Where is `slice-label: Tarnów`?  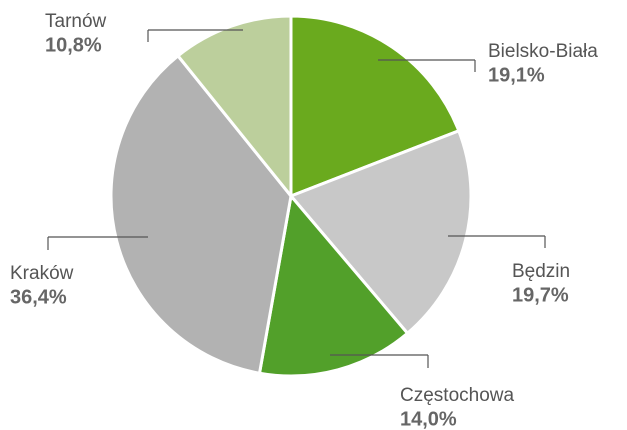 slice-label: Tarnów is located at coordinates (76, 21).